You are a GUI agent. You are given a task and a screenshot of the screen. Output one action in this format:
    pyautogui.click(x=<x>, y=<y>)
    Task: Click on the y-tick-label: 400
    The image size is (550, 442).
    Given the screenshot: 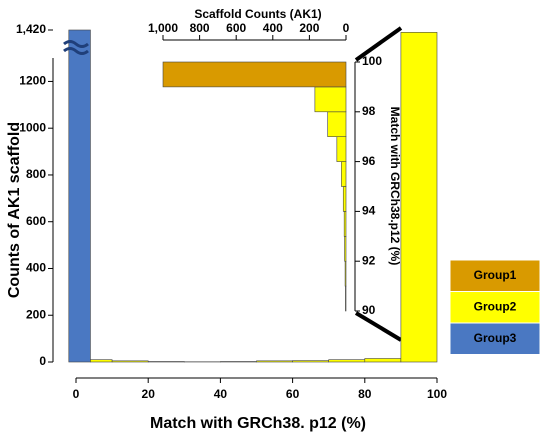 What is the action you would take?
    pyautogui.click(x=36, y=268)
    